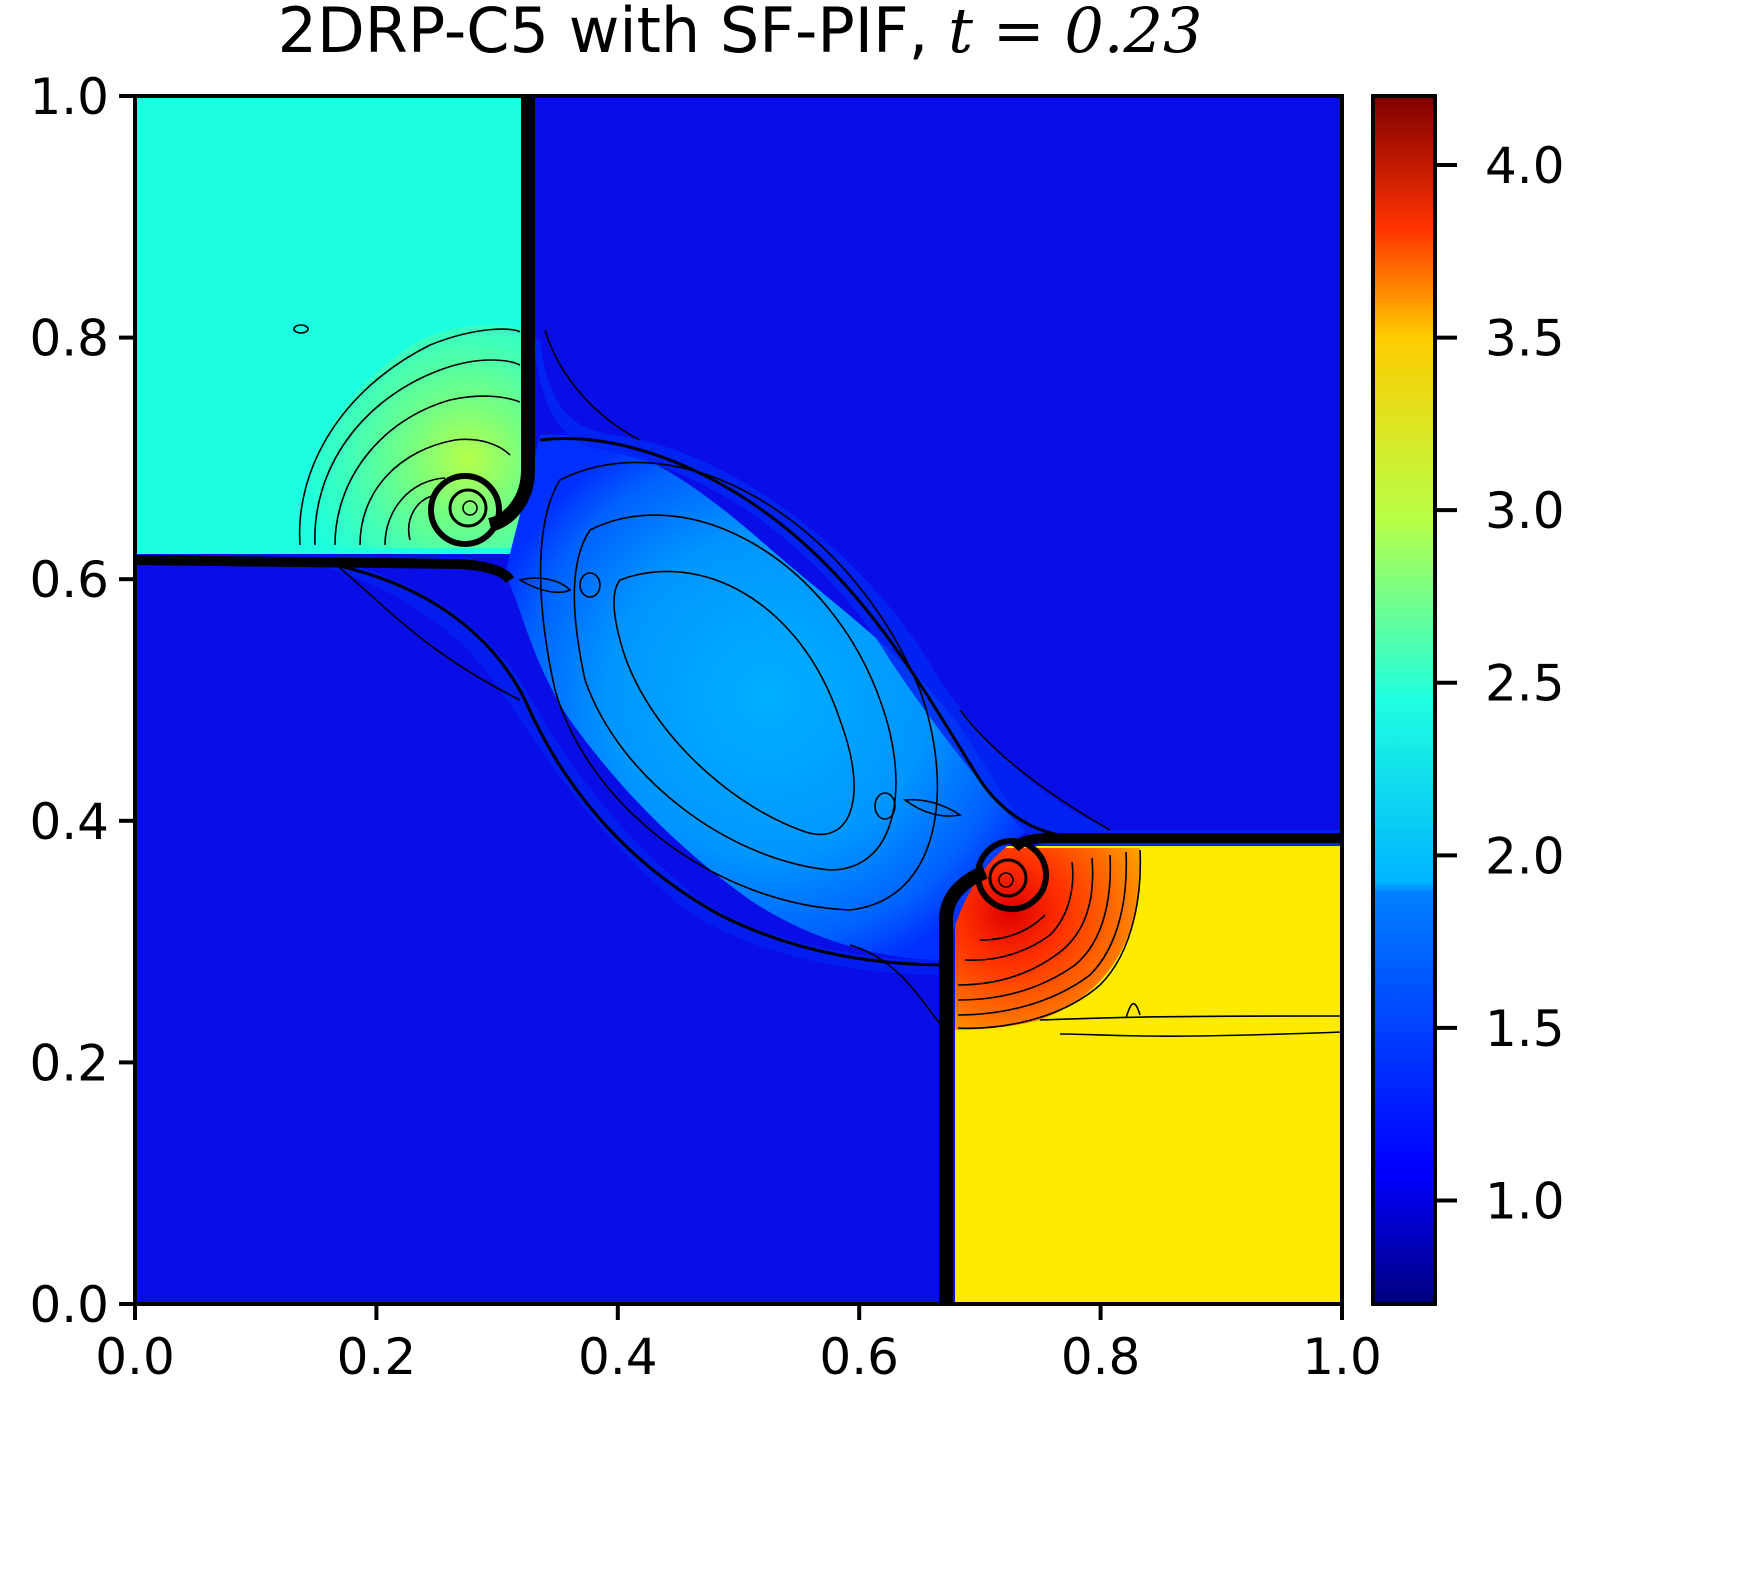 The image size is (1763, 1581). I want to click on y-axis: 0.0 0.2 0.4 0.6 0.8 1.0, so click(82, 701).